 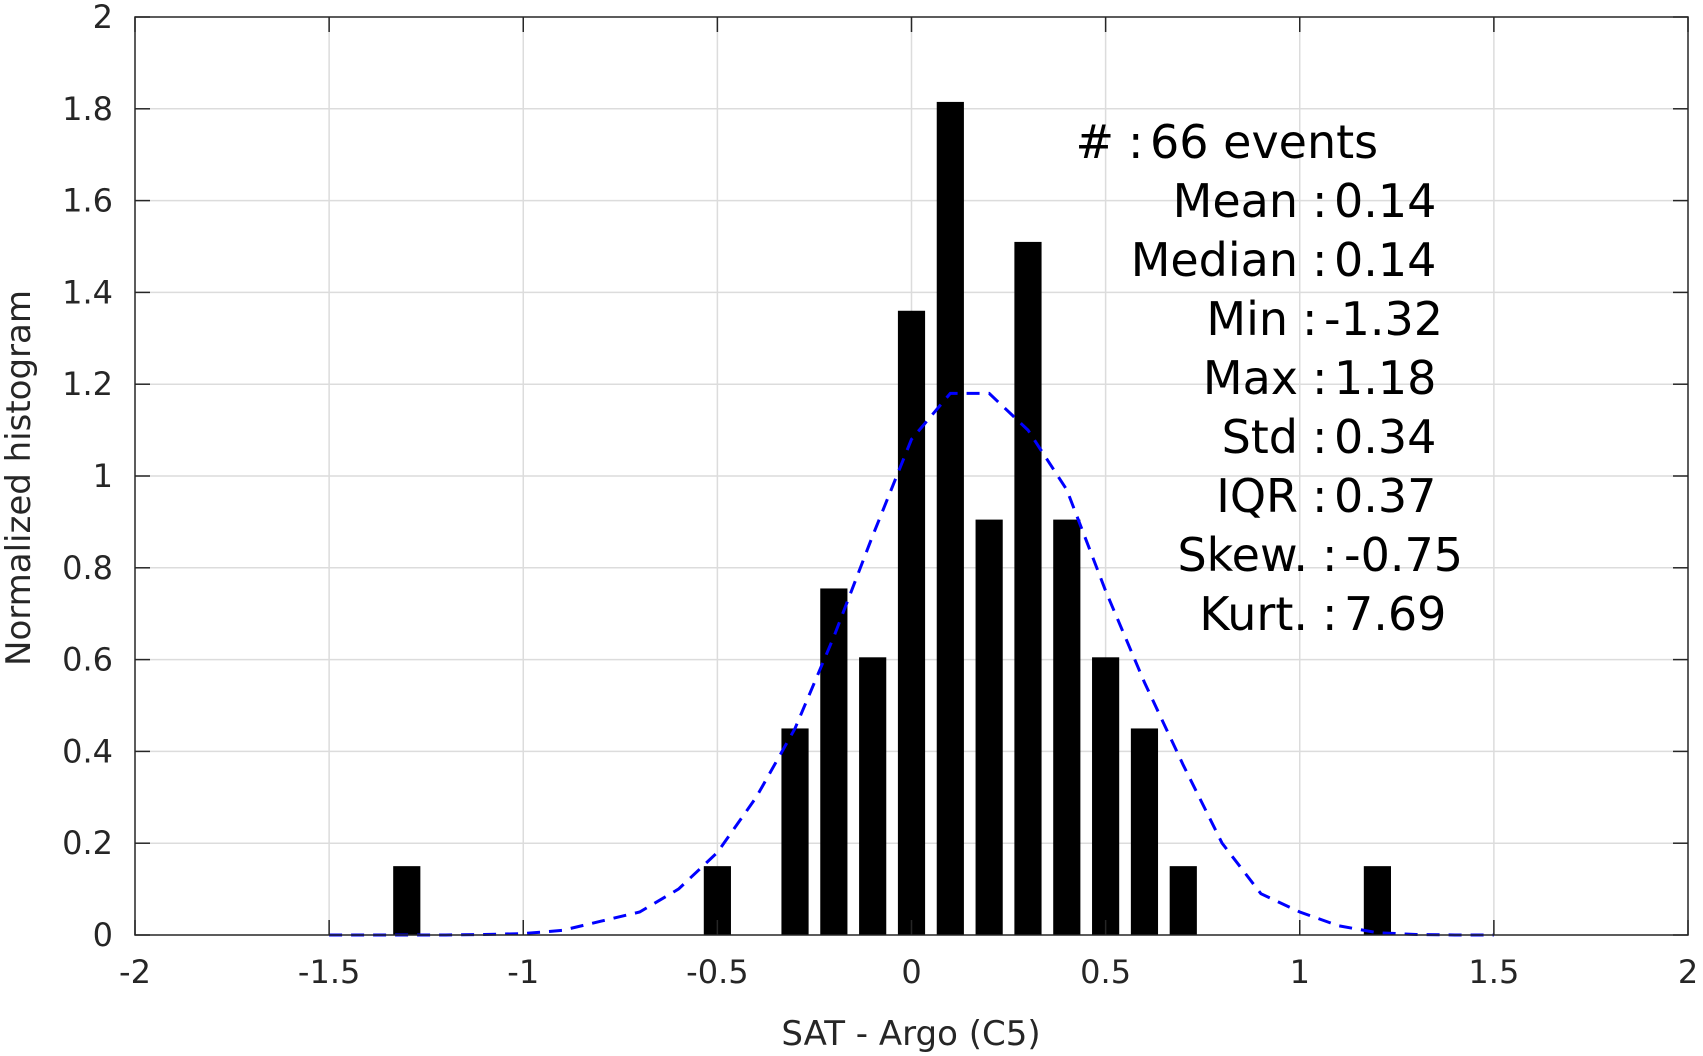 What do you see at coordinates (523, 972) in the screenshot?
I see `x-tick-label: -1` at bounding box center [523, 972].